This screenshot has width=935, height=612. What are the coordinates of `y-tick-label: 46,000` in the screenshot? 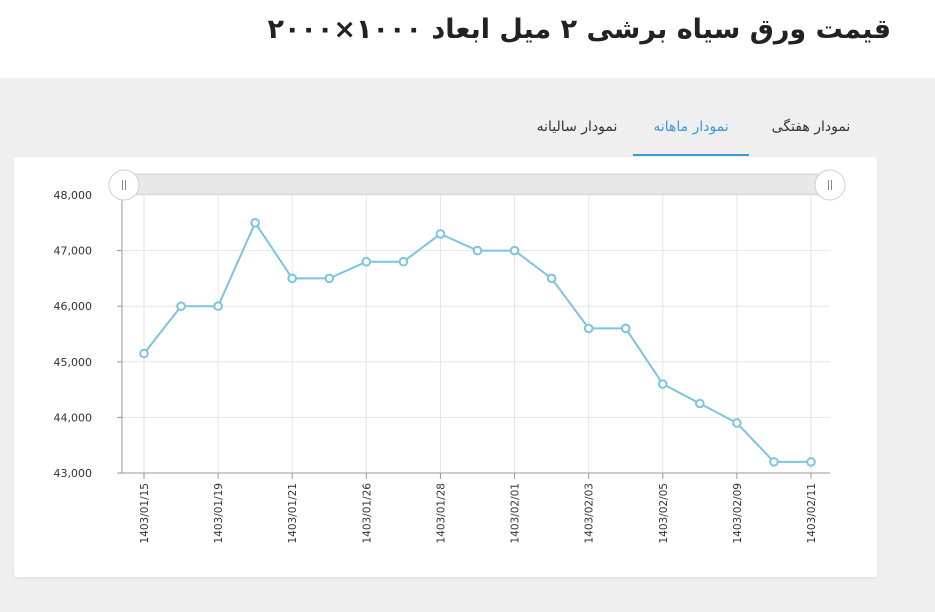 It's located at (73, 306).